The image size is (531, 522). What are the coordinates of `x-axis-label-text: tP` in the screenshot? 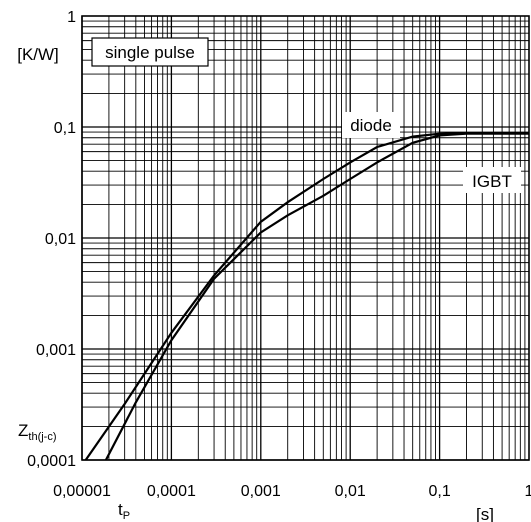 It's located at (124, 511).